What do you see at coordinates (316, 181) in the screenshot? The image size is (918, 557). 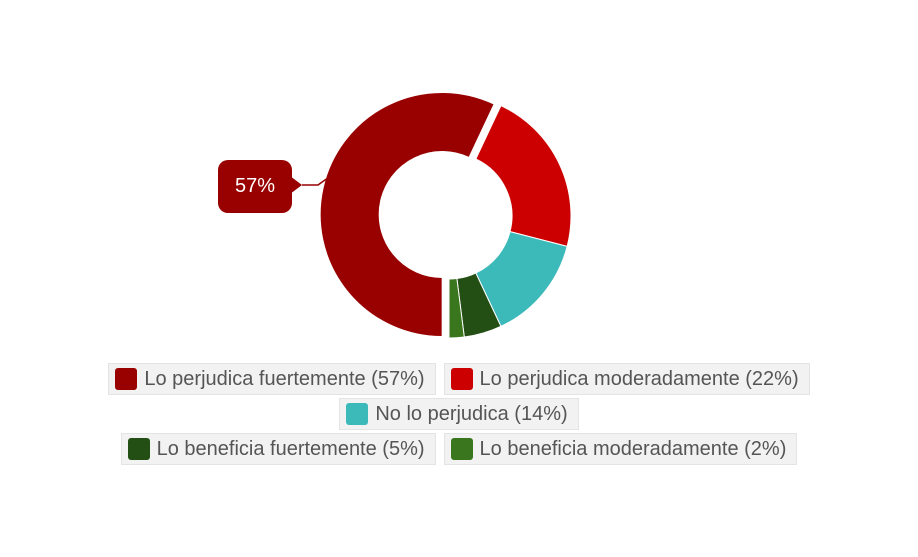 I see `tooltip-leader-line` at bounding box center [316, 181].